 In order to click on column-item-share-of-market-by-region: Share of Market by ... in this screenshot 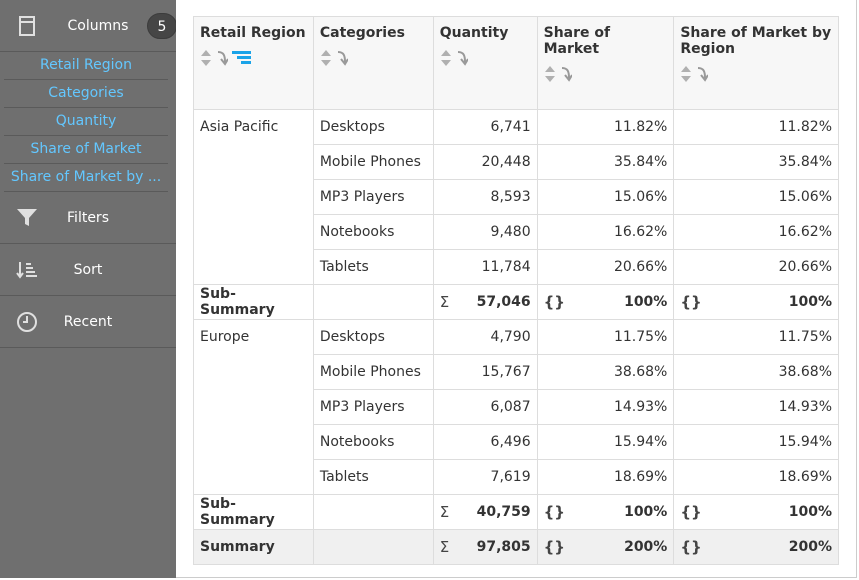, I will do `click(86, 178)`.